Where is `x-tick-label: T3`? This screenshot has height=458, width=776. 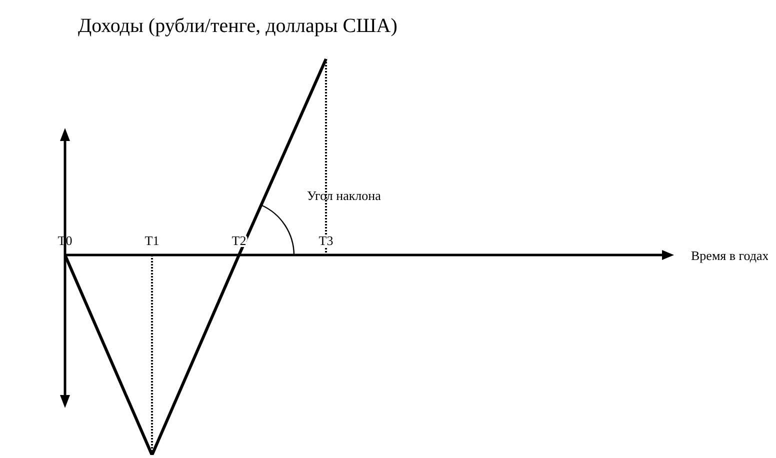 x-tick-label: T3 is located at coordinates (326, 240).